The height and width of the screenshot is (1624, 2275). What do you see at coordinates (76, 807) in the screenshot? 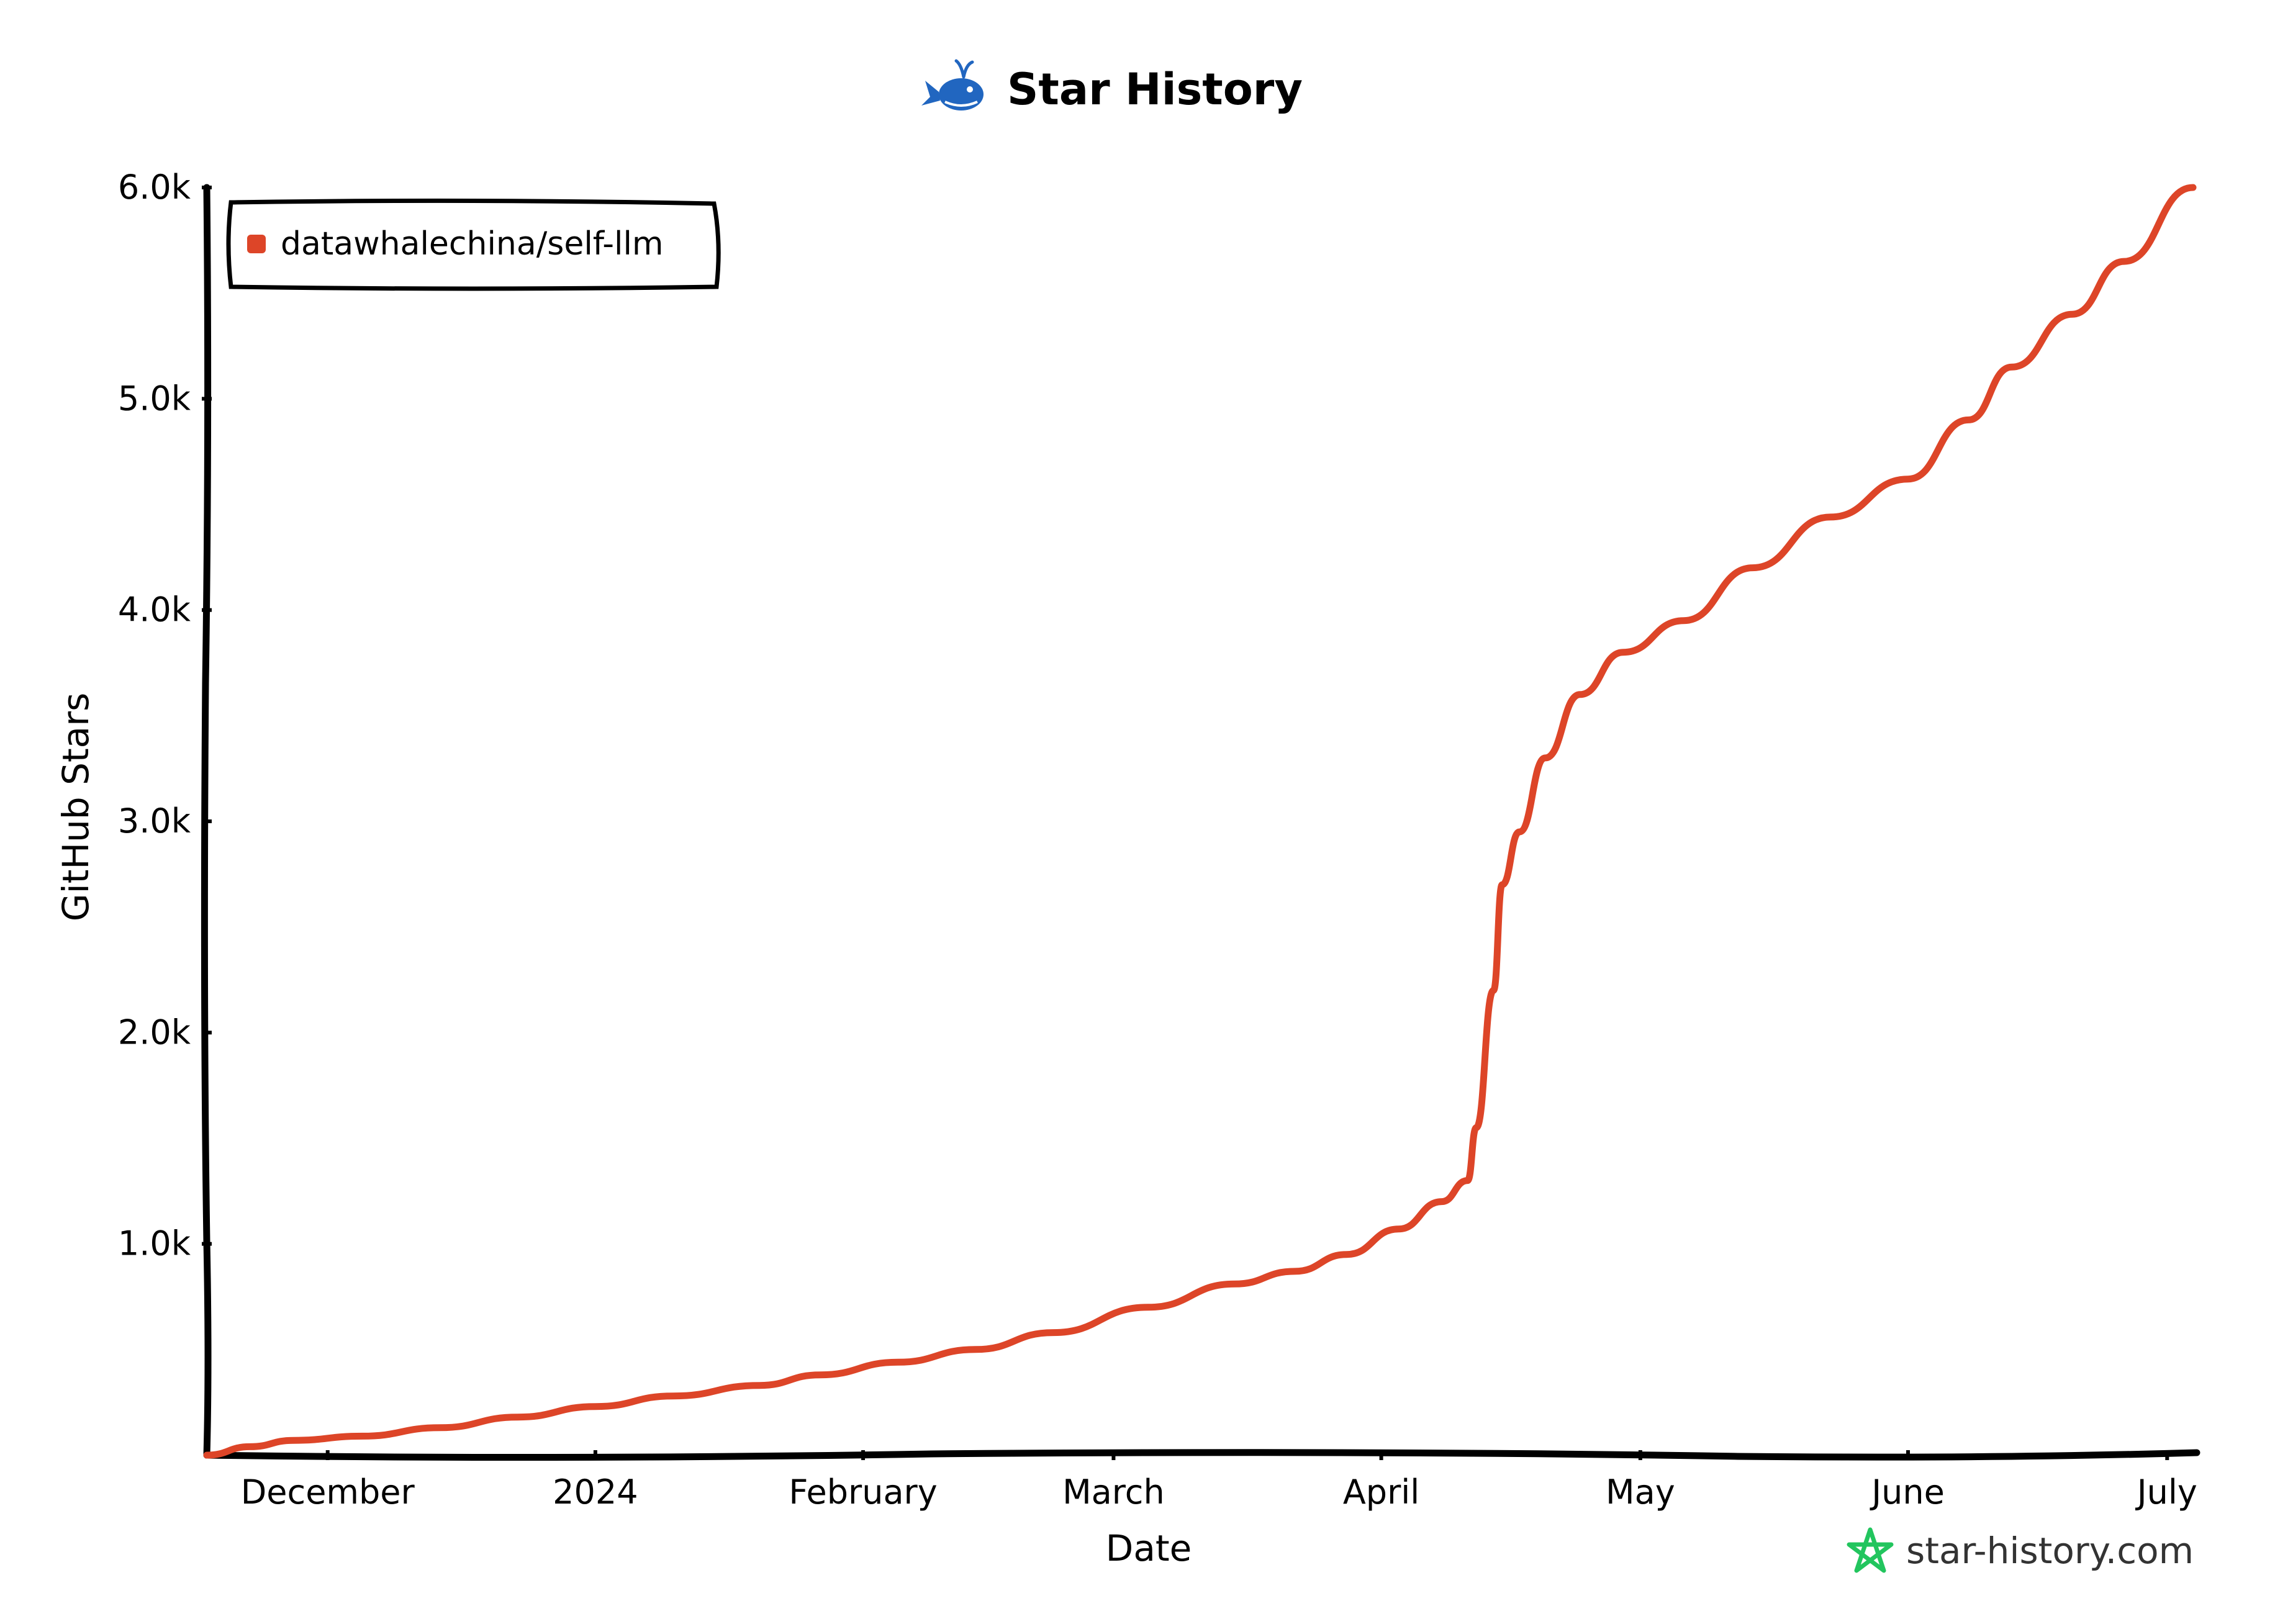
I see `y-axis-title: GitHub Stars` at bounding box center [76, 807].